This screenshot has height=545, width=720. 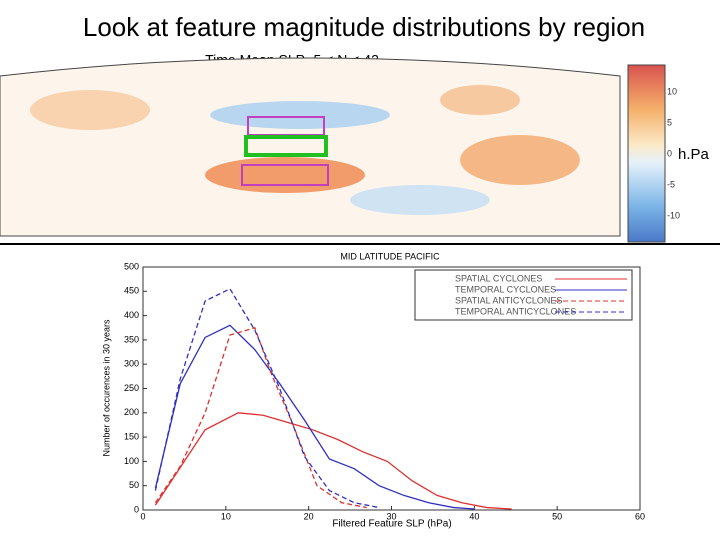 What do you see at coordinates (131, 339) in the screenshot?
I see `y-tick-label: 350` at bounding box center [131, 339].